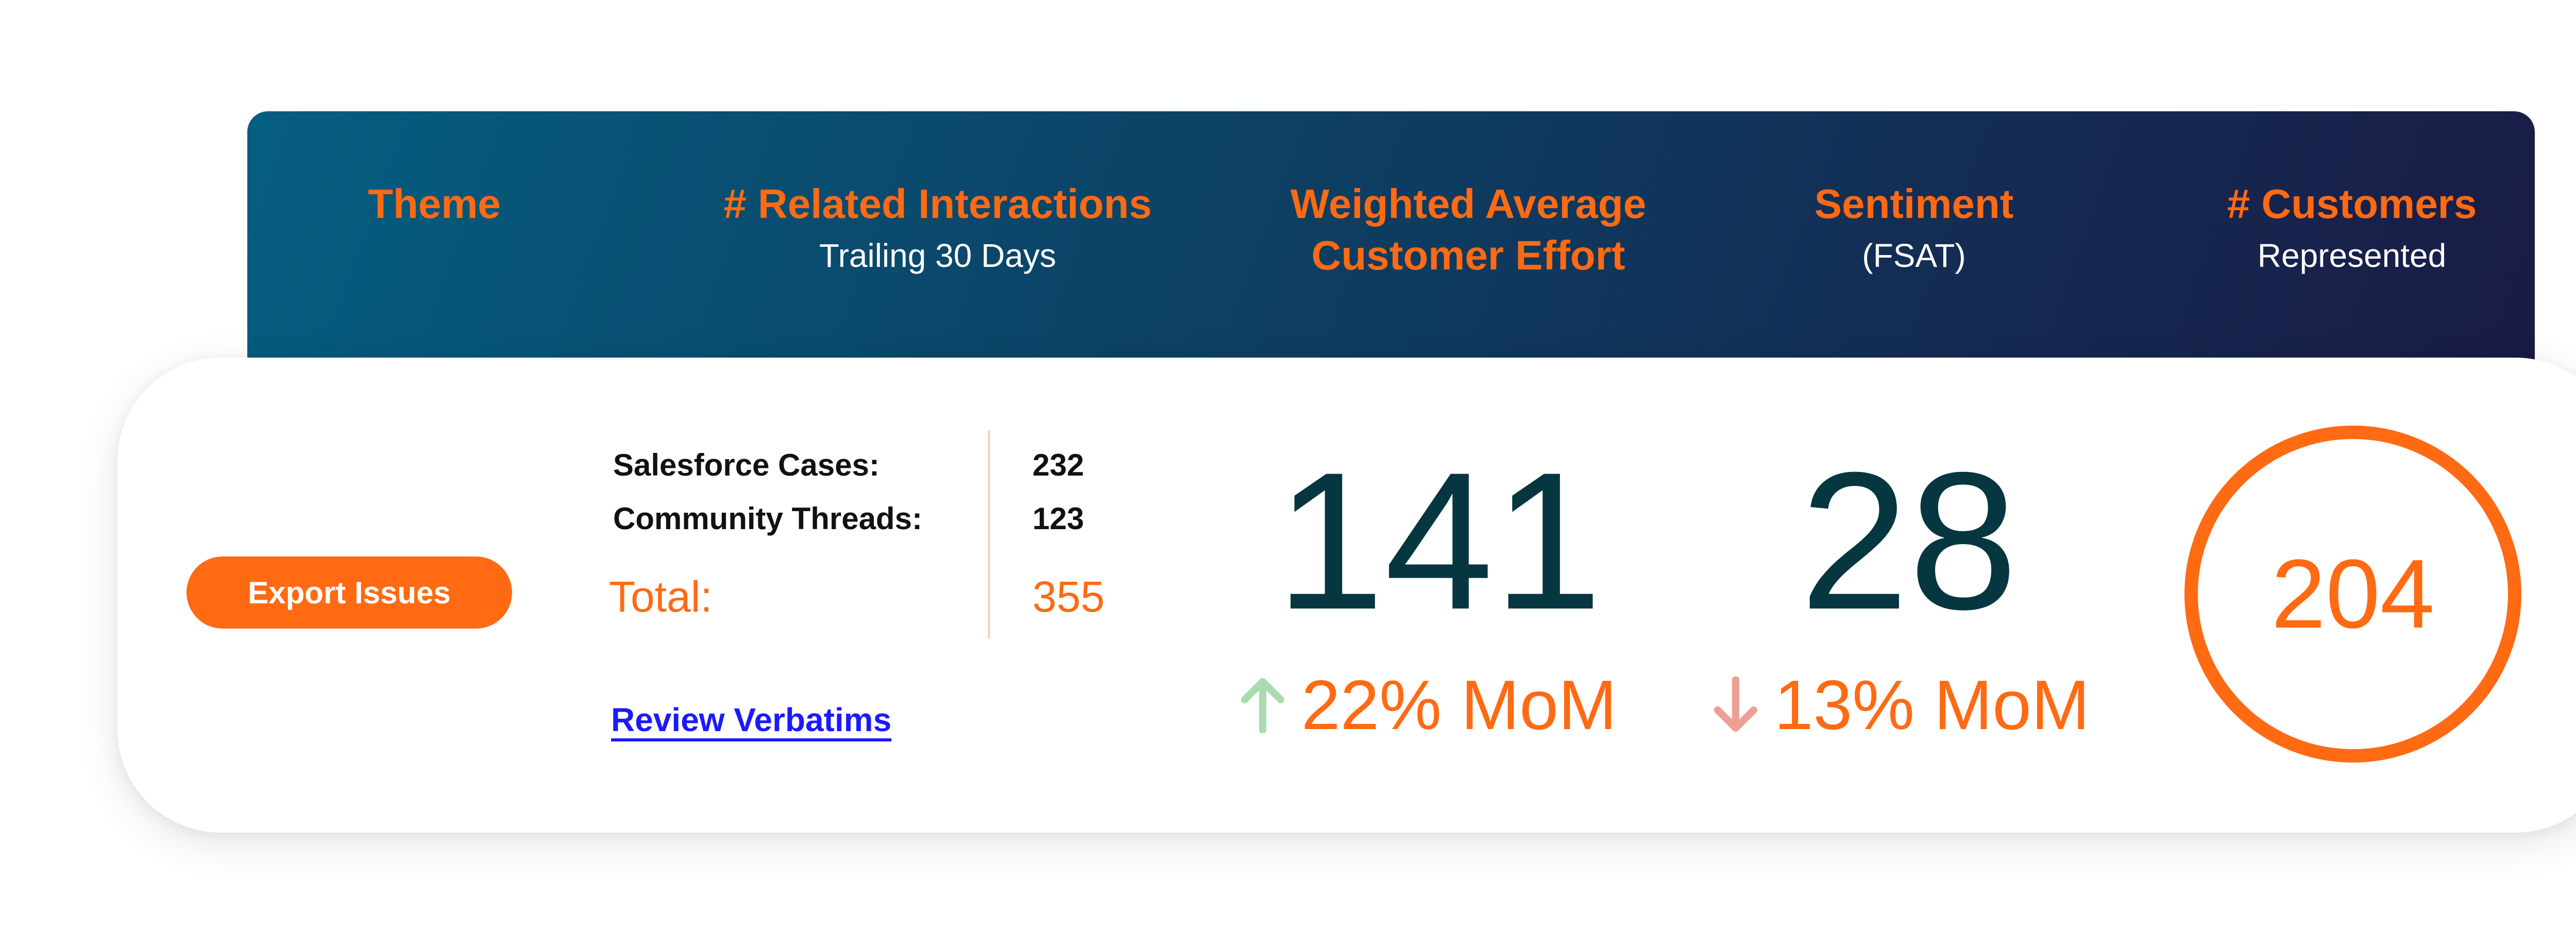 The width and height of the screenshot is (2576, 946). I want to click on header-title-theme: Theme, so click(434, 204).